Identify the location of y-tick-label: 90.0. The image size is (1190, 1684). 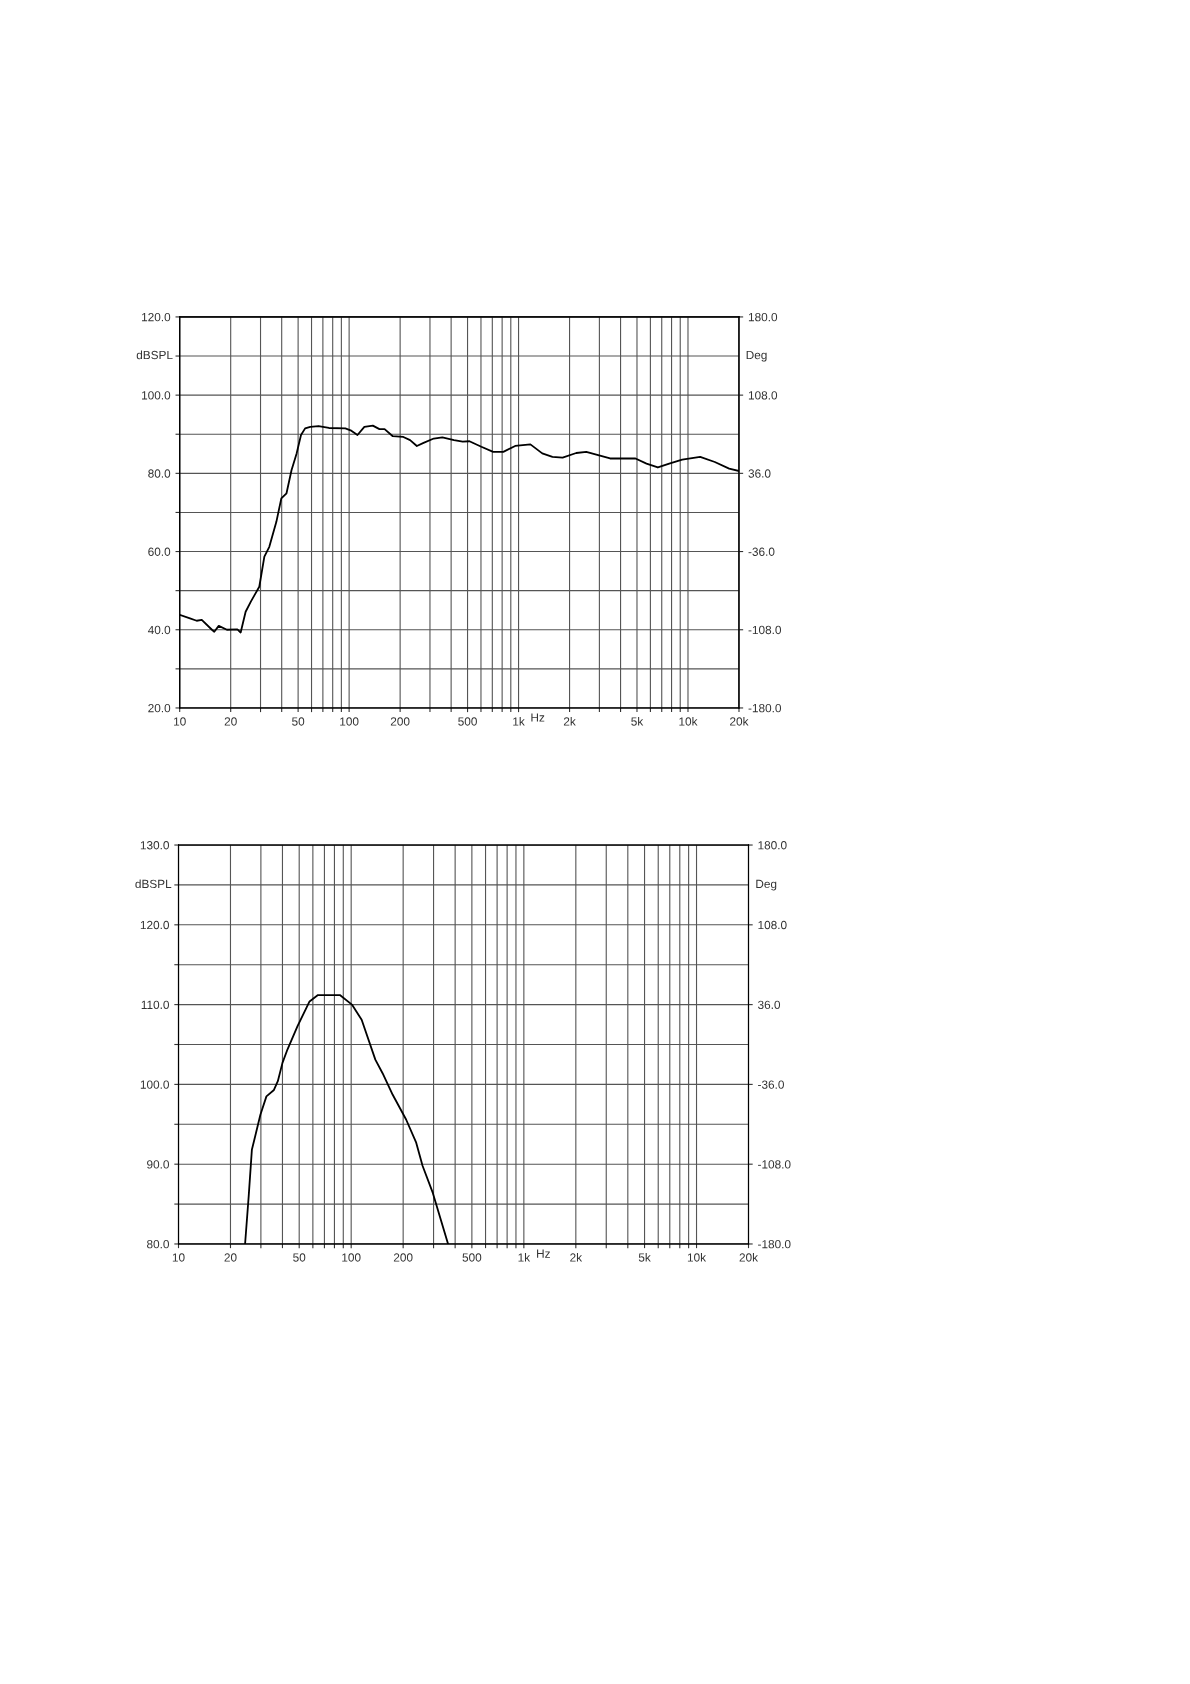
(158, 1164).